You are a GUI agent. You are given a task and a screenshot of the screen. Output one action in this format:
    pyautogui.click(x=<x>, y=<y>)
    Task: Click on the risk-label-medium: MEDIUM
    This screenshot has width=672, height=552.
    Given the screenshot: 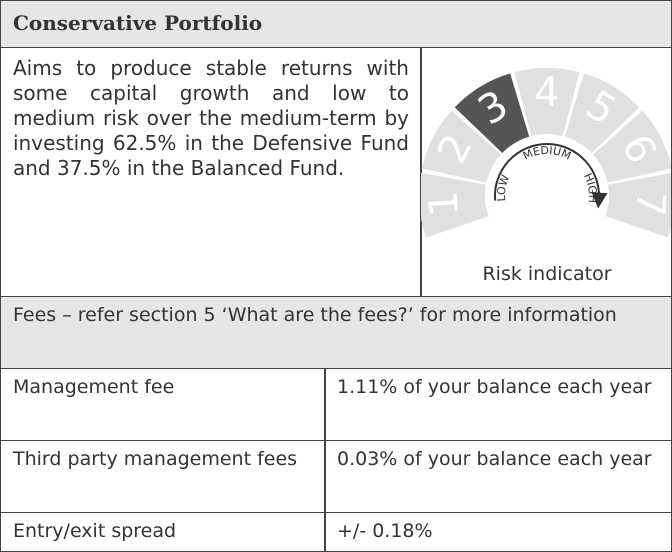 What is the action you would take?
    pyautogui.click(x=547, y=153)
    